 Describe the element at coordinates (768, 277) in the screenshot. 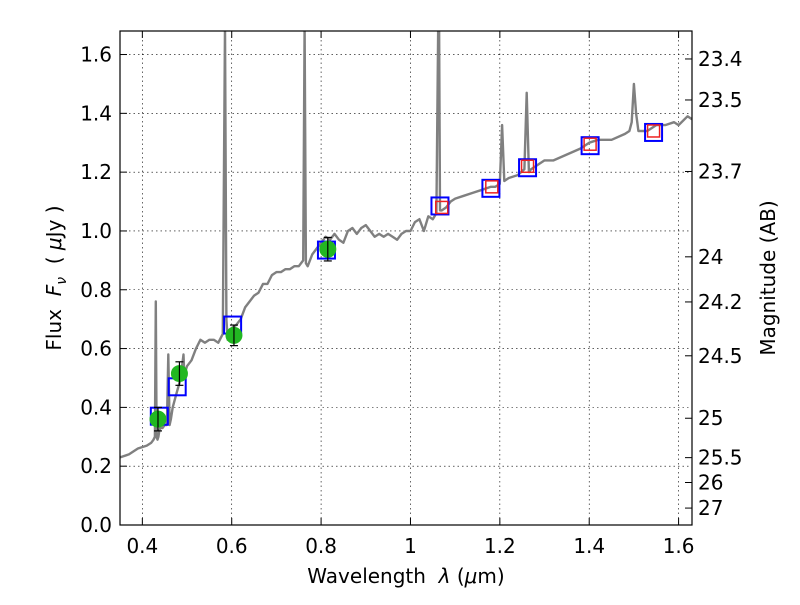

I see `y2-axis-title: Magnitude (AB)` at that location.